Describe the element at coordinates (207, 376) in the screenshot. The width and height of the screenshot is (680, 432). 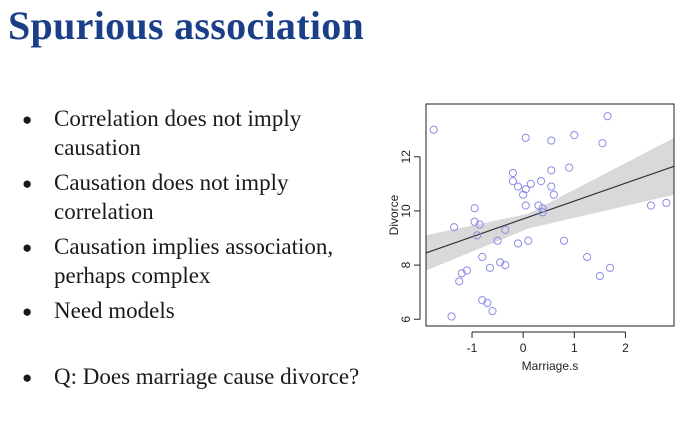
I see `bullet-text: Q: Does marriage cause divorce?` at that location.